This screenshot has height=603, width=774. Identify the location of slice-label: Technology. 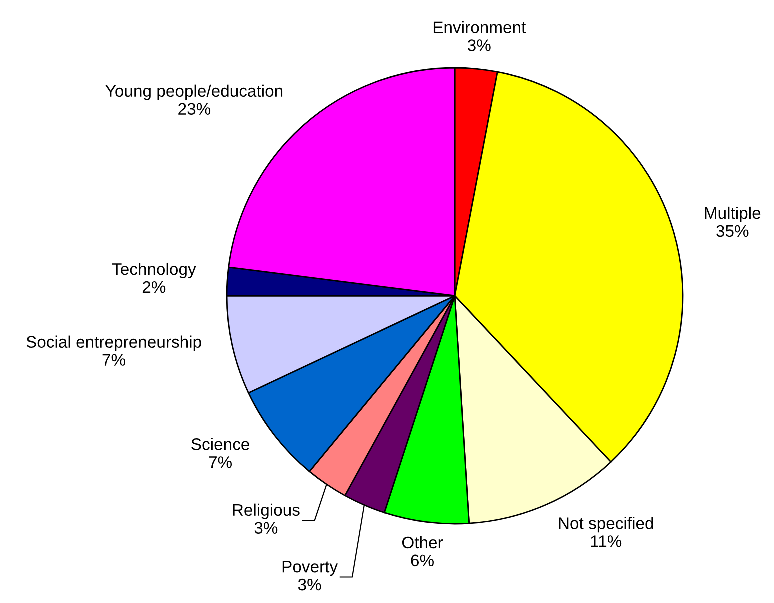
(154, 270).